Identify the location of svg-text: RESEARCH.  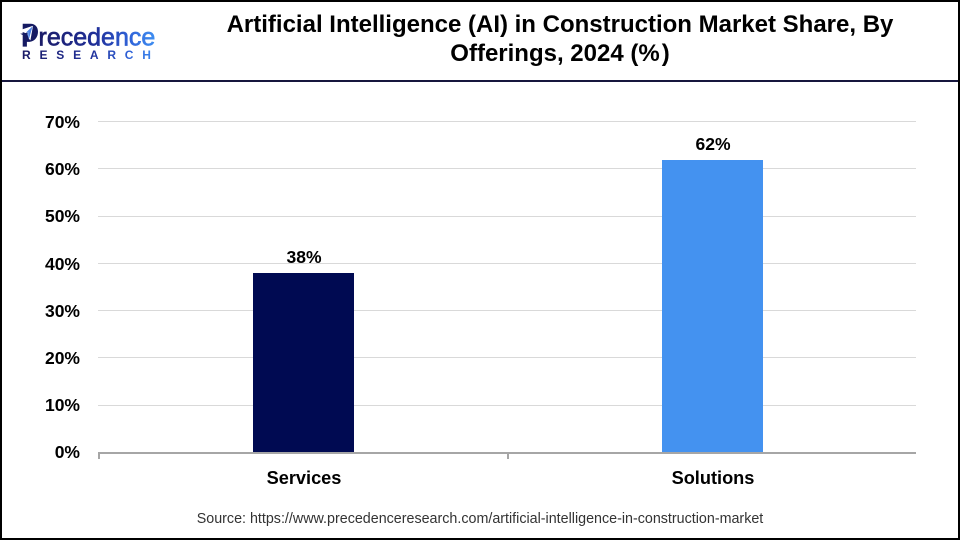
(91, 55).